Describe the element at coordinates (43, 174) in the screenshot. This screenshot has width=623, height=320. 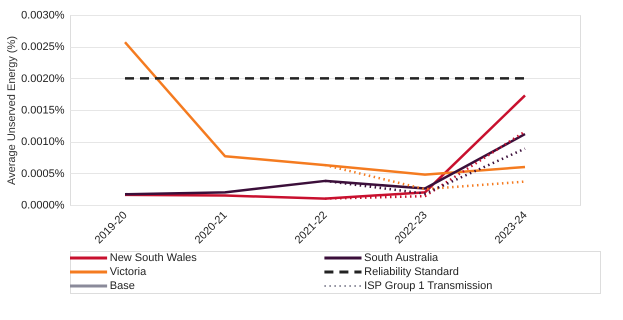
I see `y-tick-label: 0.0005%` at that location.